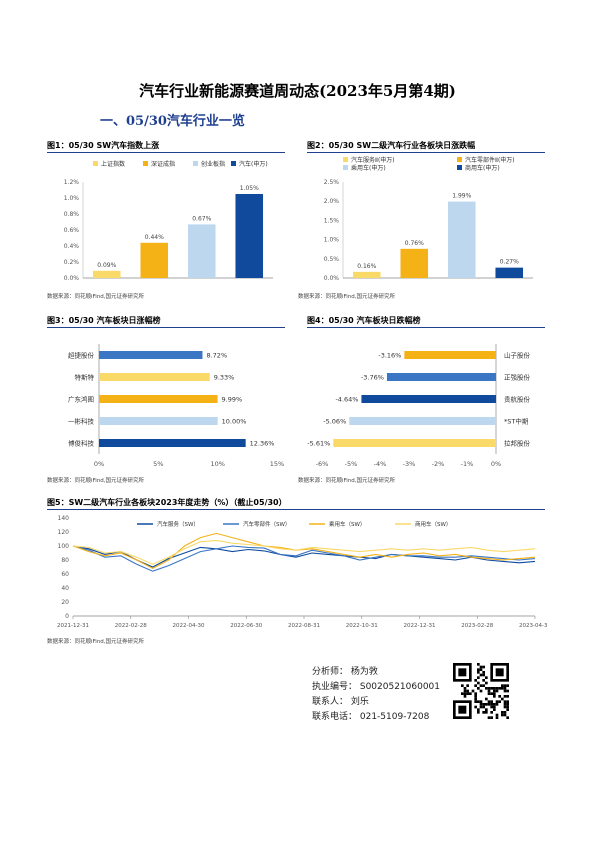 Image resolution: width=595 pixels, height=842 pixels. Describe the element at coordinates (246, 626) in the screenshot. I see `x-tick-label: 2022-06-30` at that location.